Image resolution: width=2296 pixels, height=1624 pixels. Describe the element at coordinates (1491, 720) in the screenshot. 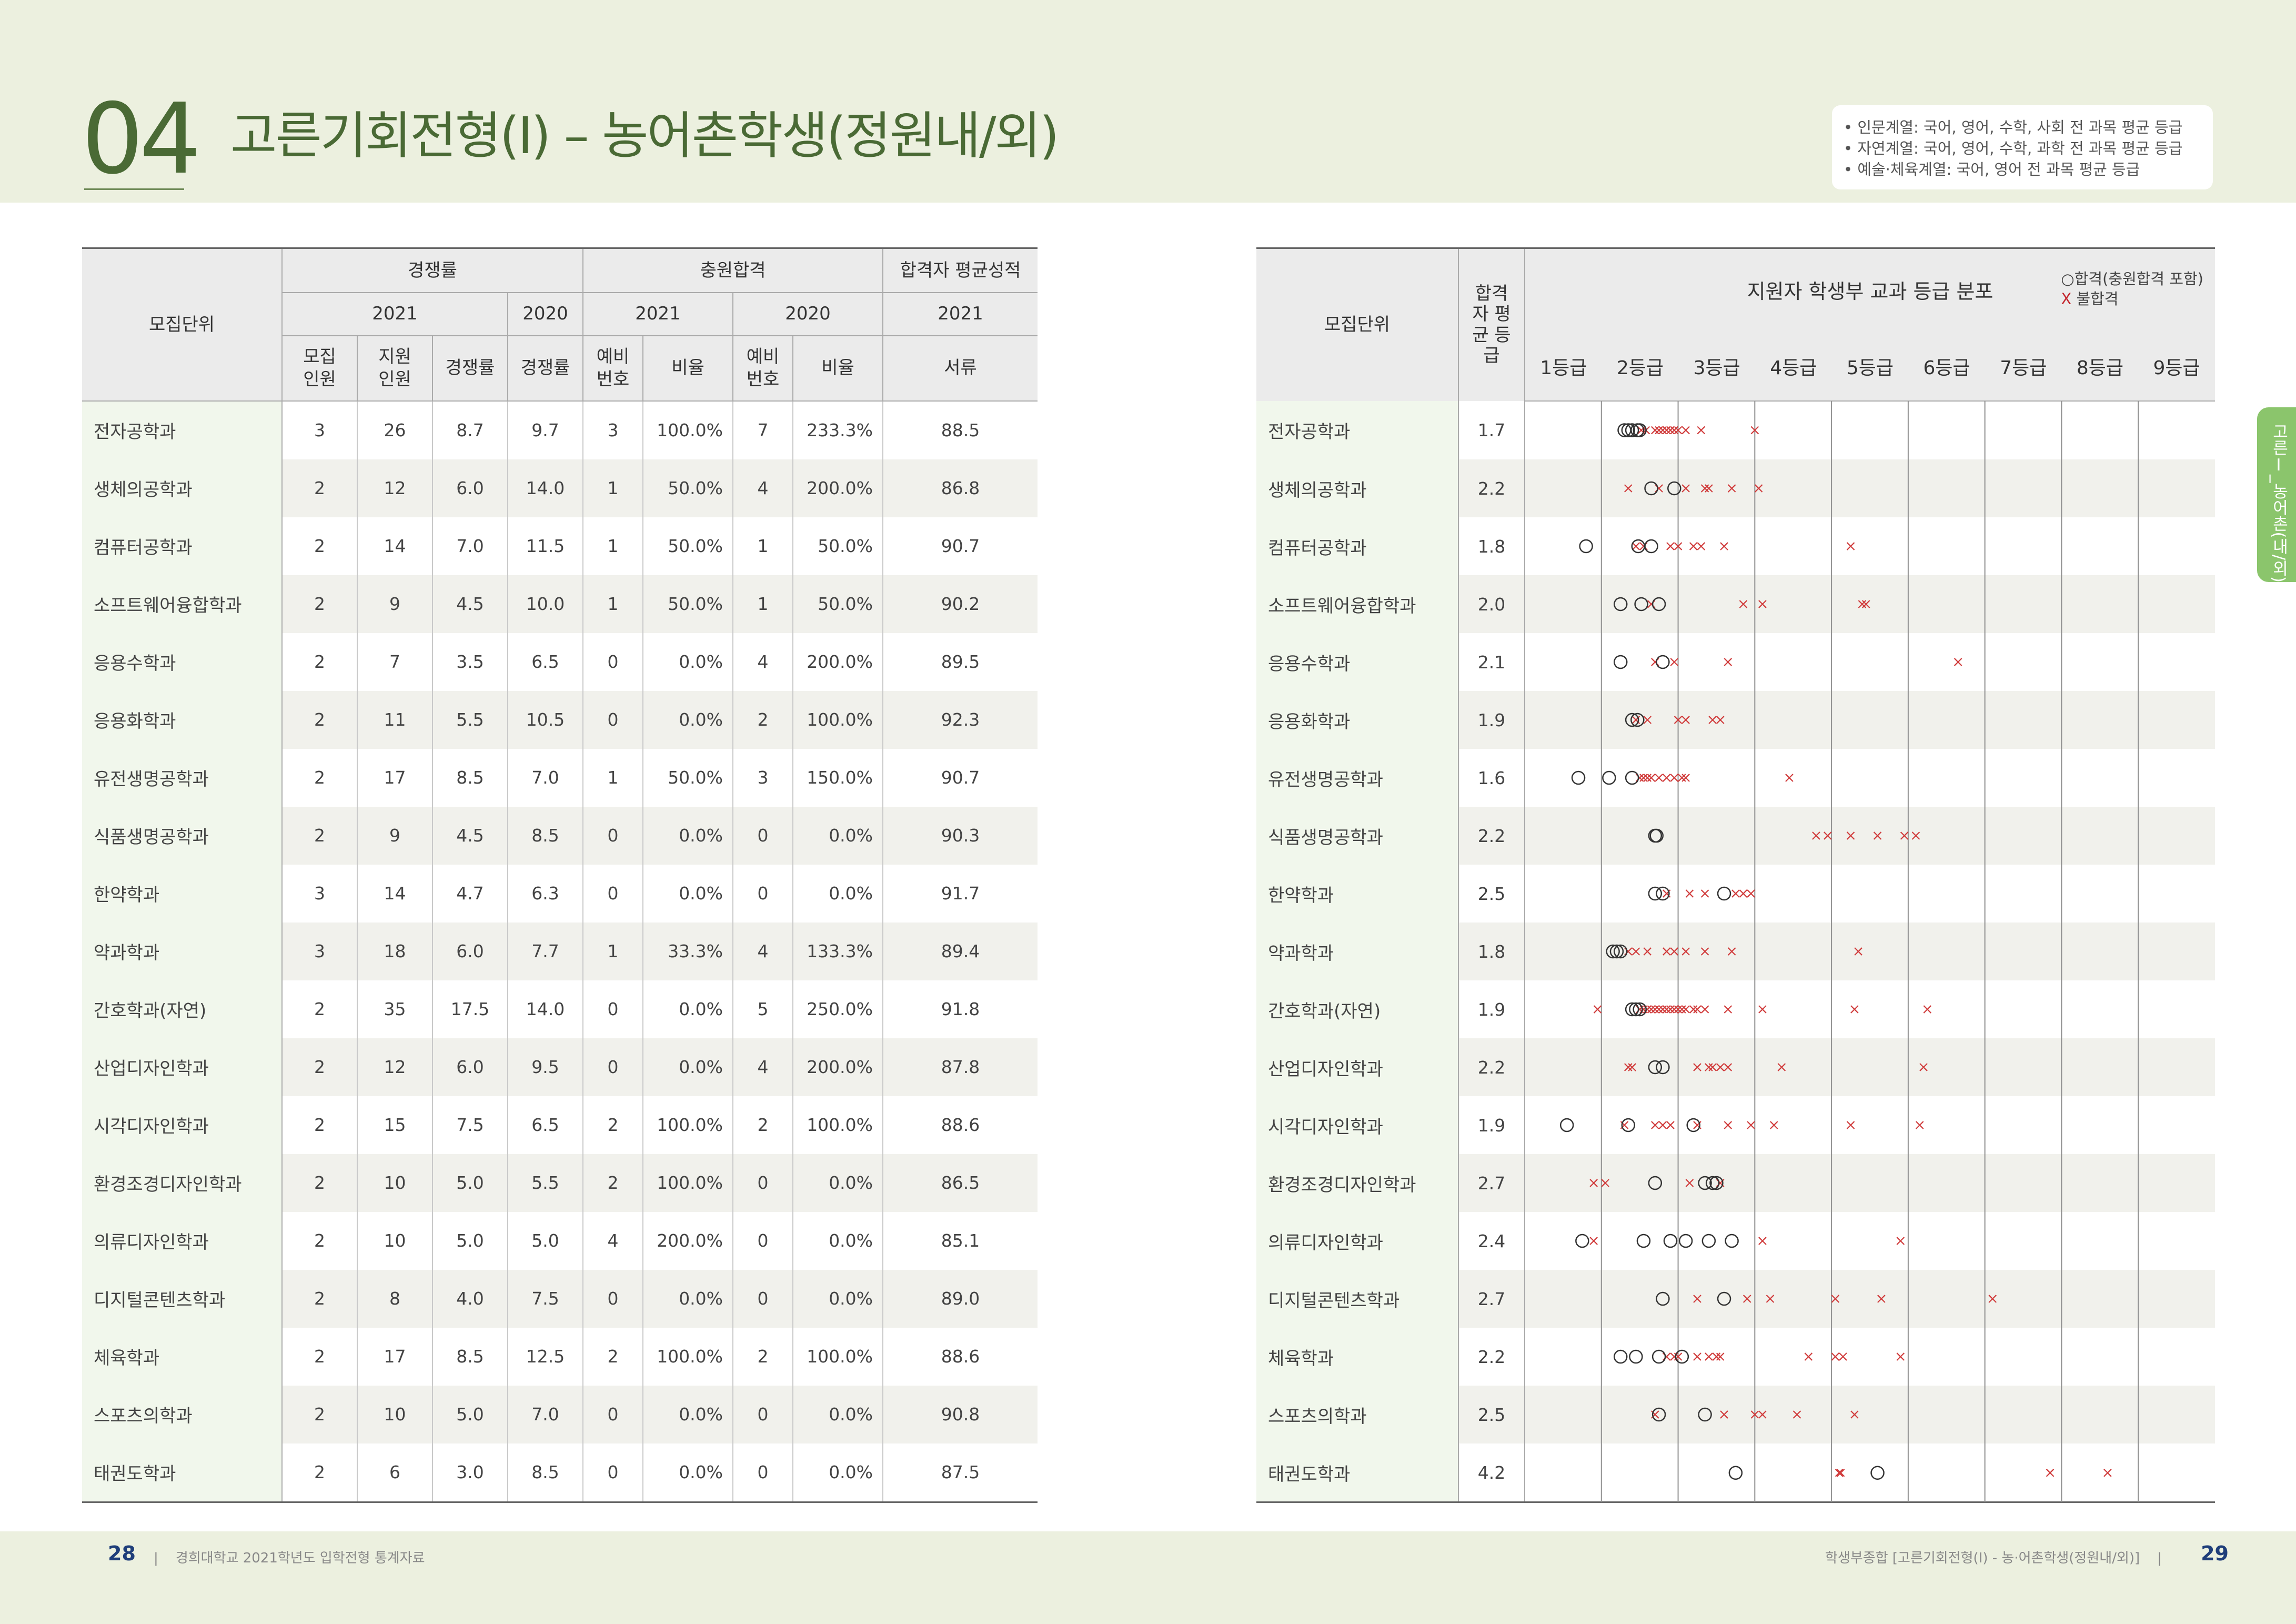

I see `avg-grade: 1.9` at that location.